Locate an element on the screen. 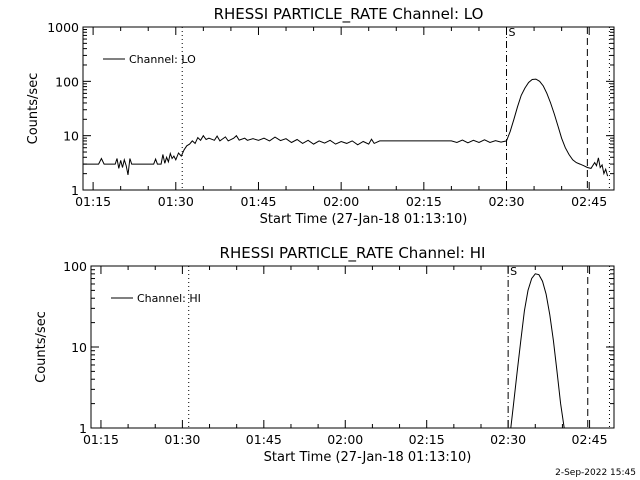 The image size is (640, 480). chart-0-marker-label: S is located at coordinates (512, 32).